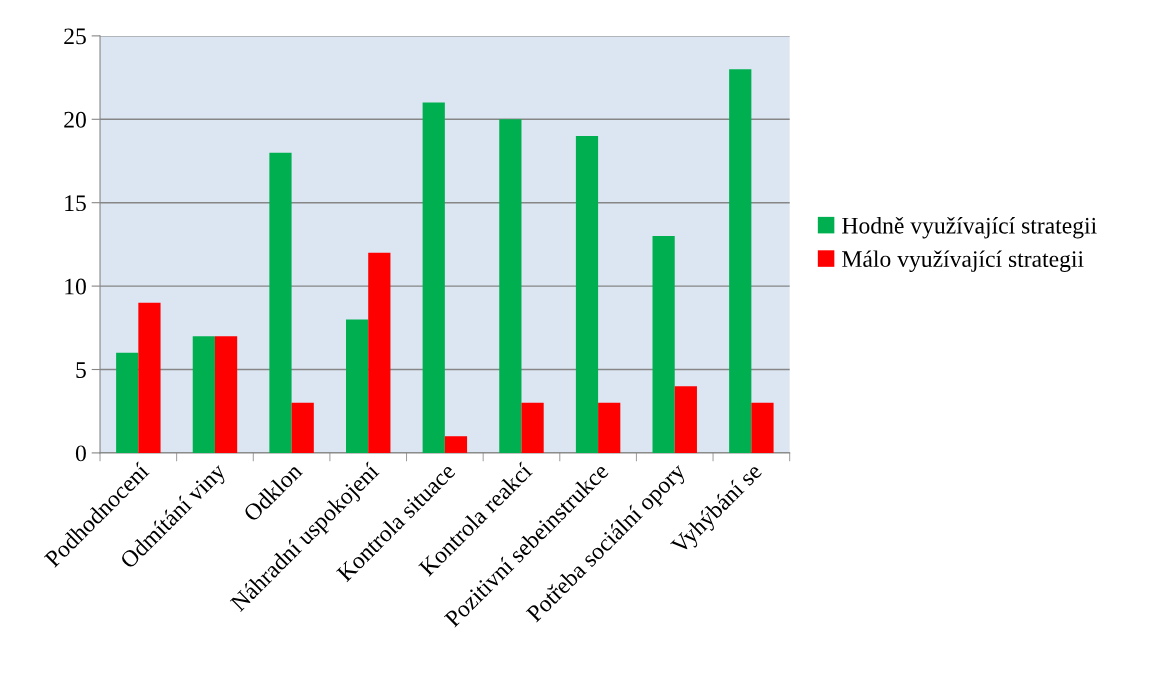 This screenshot has width=1163, height=677. What do you see at coordinates (75, 286) in the screenshot?
I see `y-tick-label: 10` at bounding box center [75, 286].